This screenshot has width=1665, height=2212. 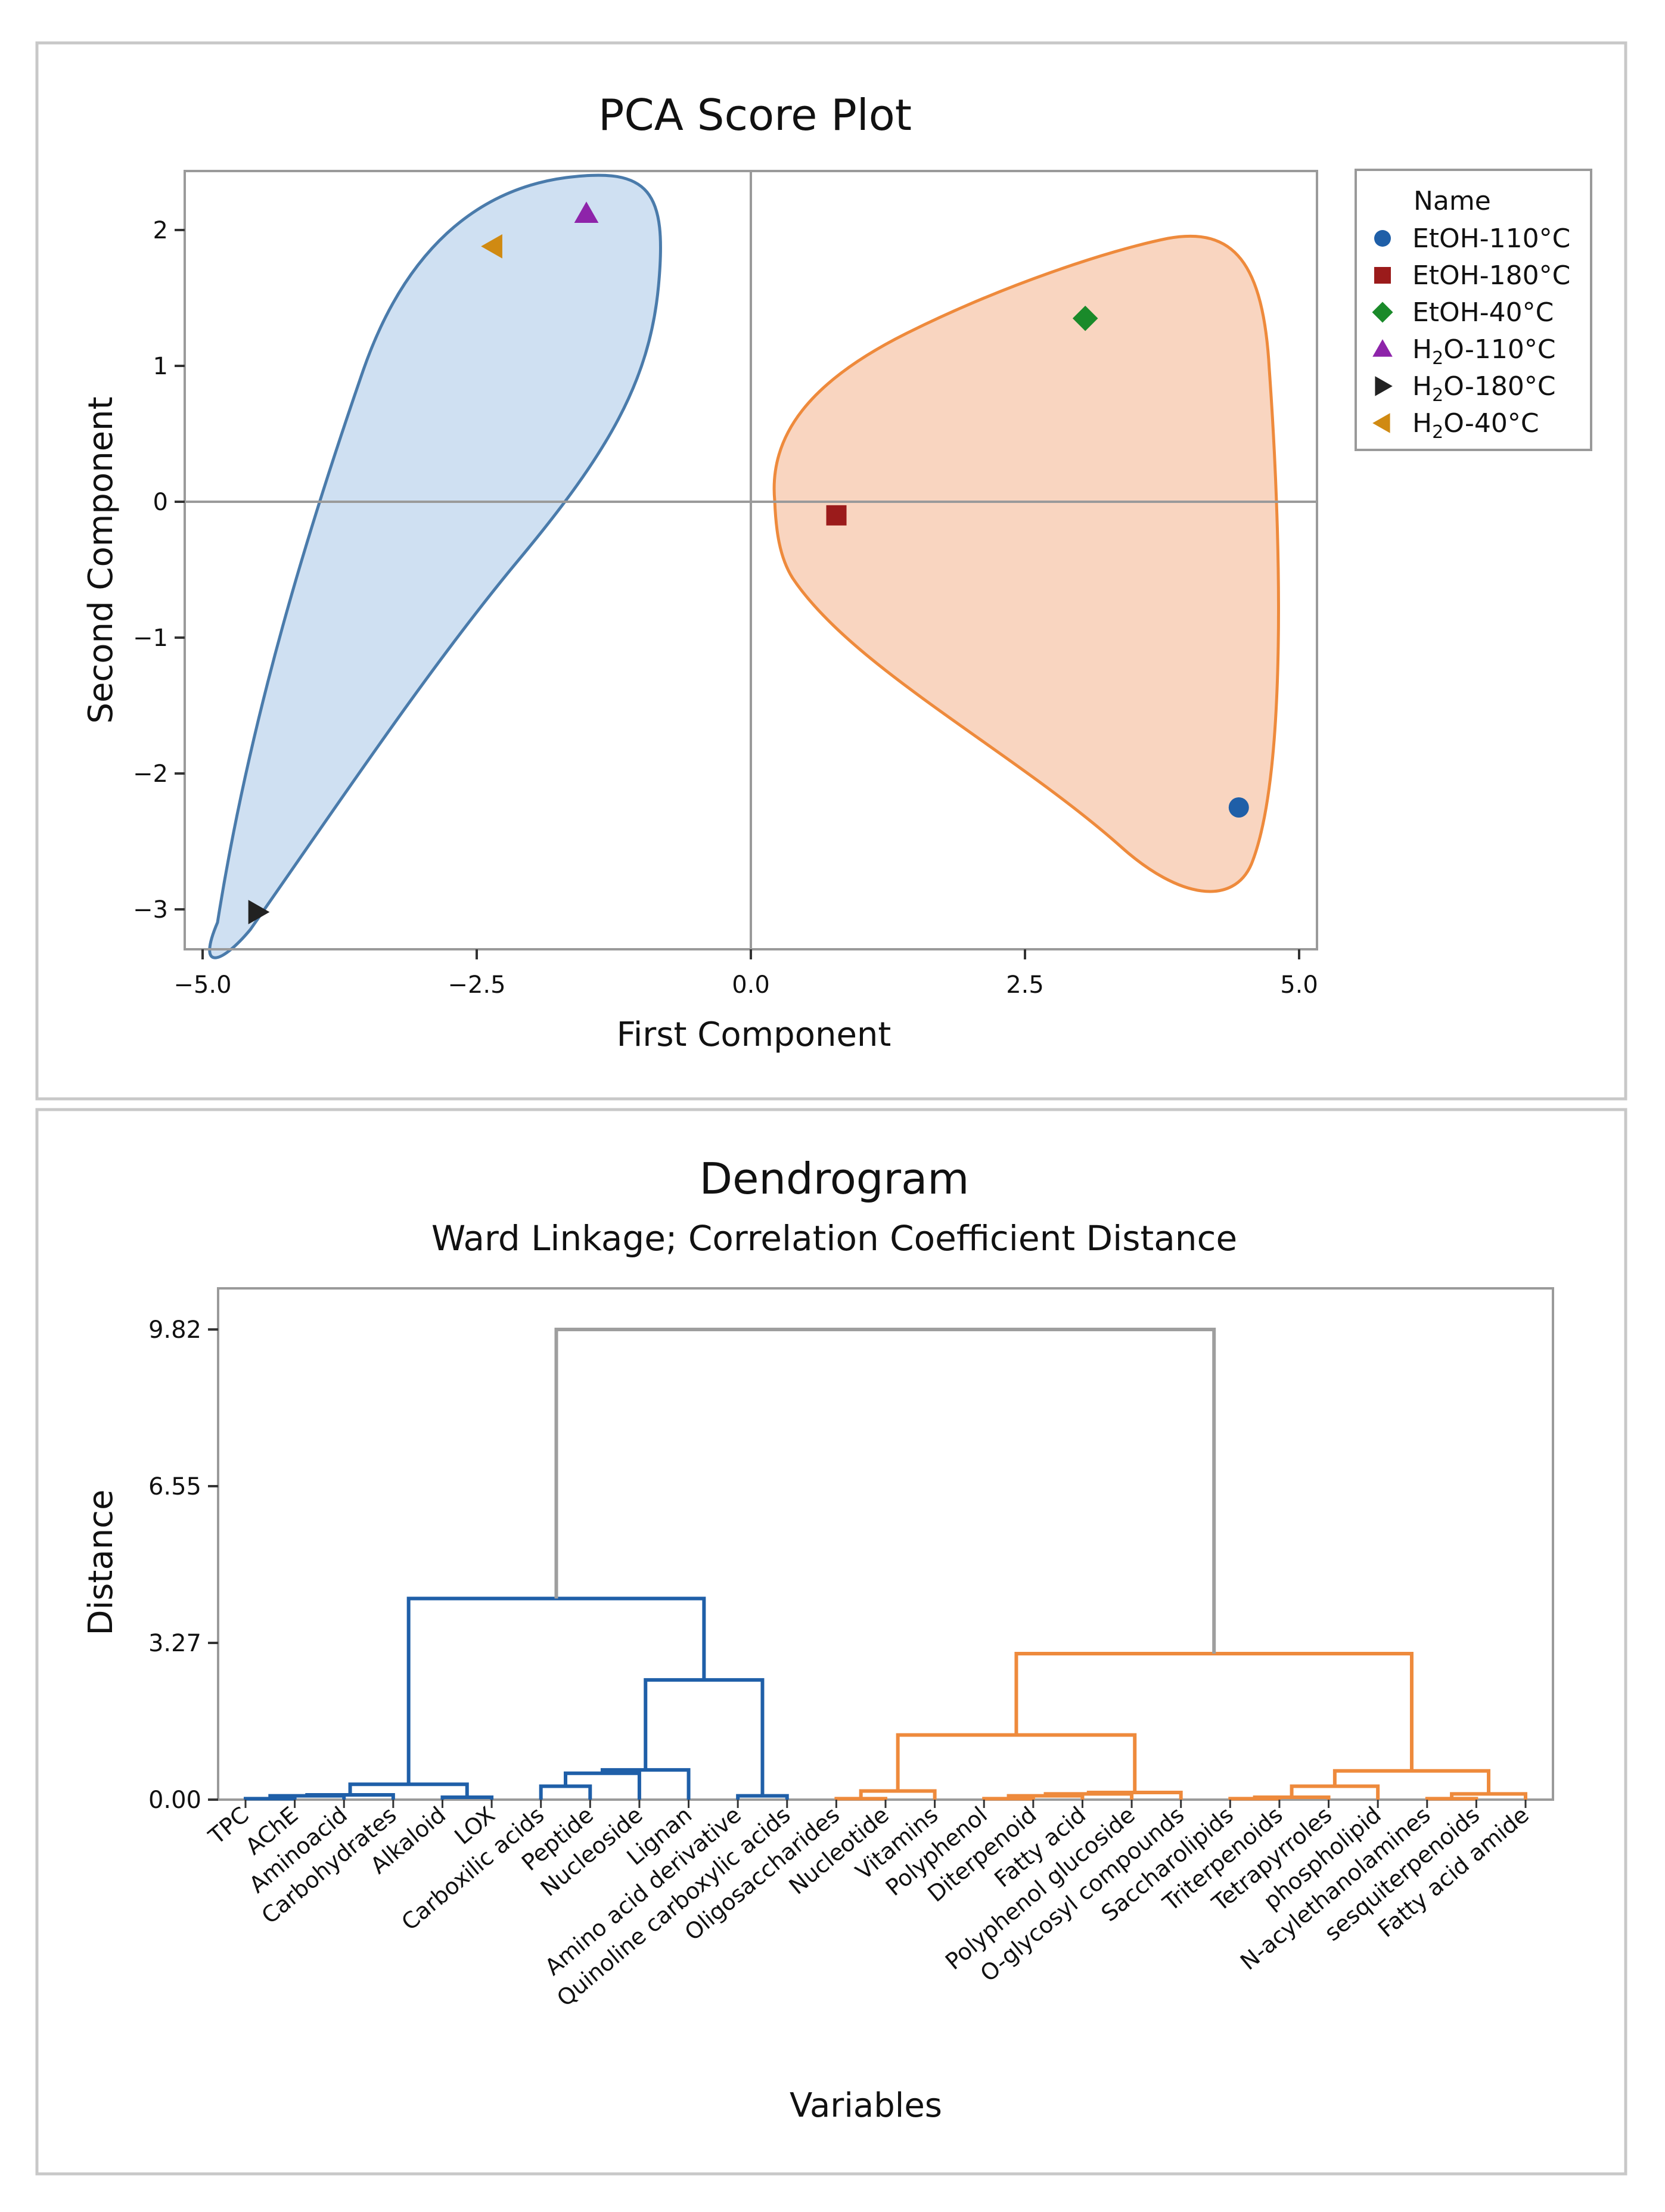 I want to click on dendrogram-y-tick-label: 3.27, so click(x=174, y=1644).